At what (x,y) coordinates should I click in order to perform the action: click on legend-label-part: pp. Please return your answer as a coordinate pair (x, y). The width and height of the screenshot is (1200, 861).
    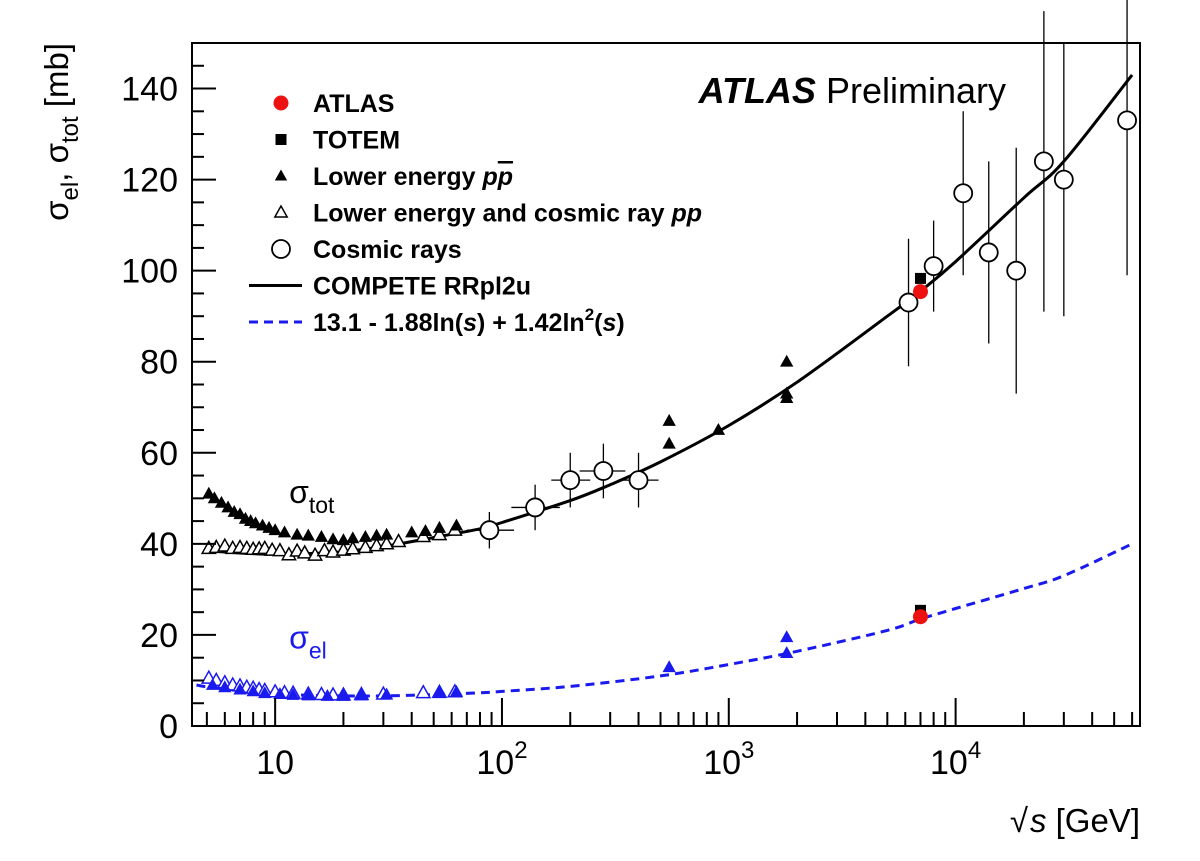
    Looking at the image, I should click on (686, 214).